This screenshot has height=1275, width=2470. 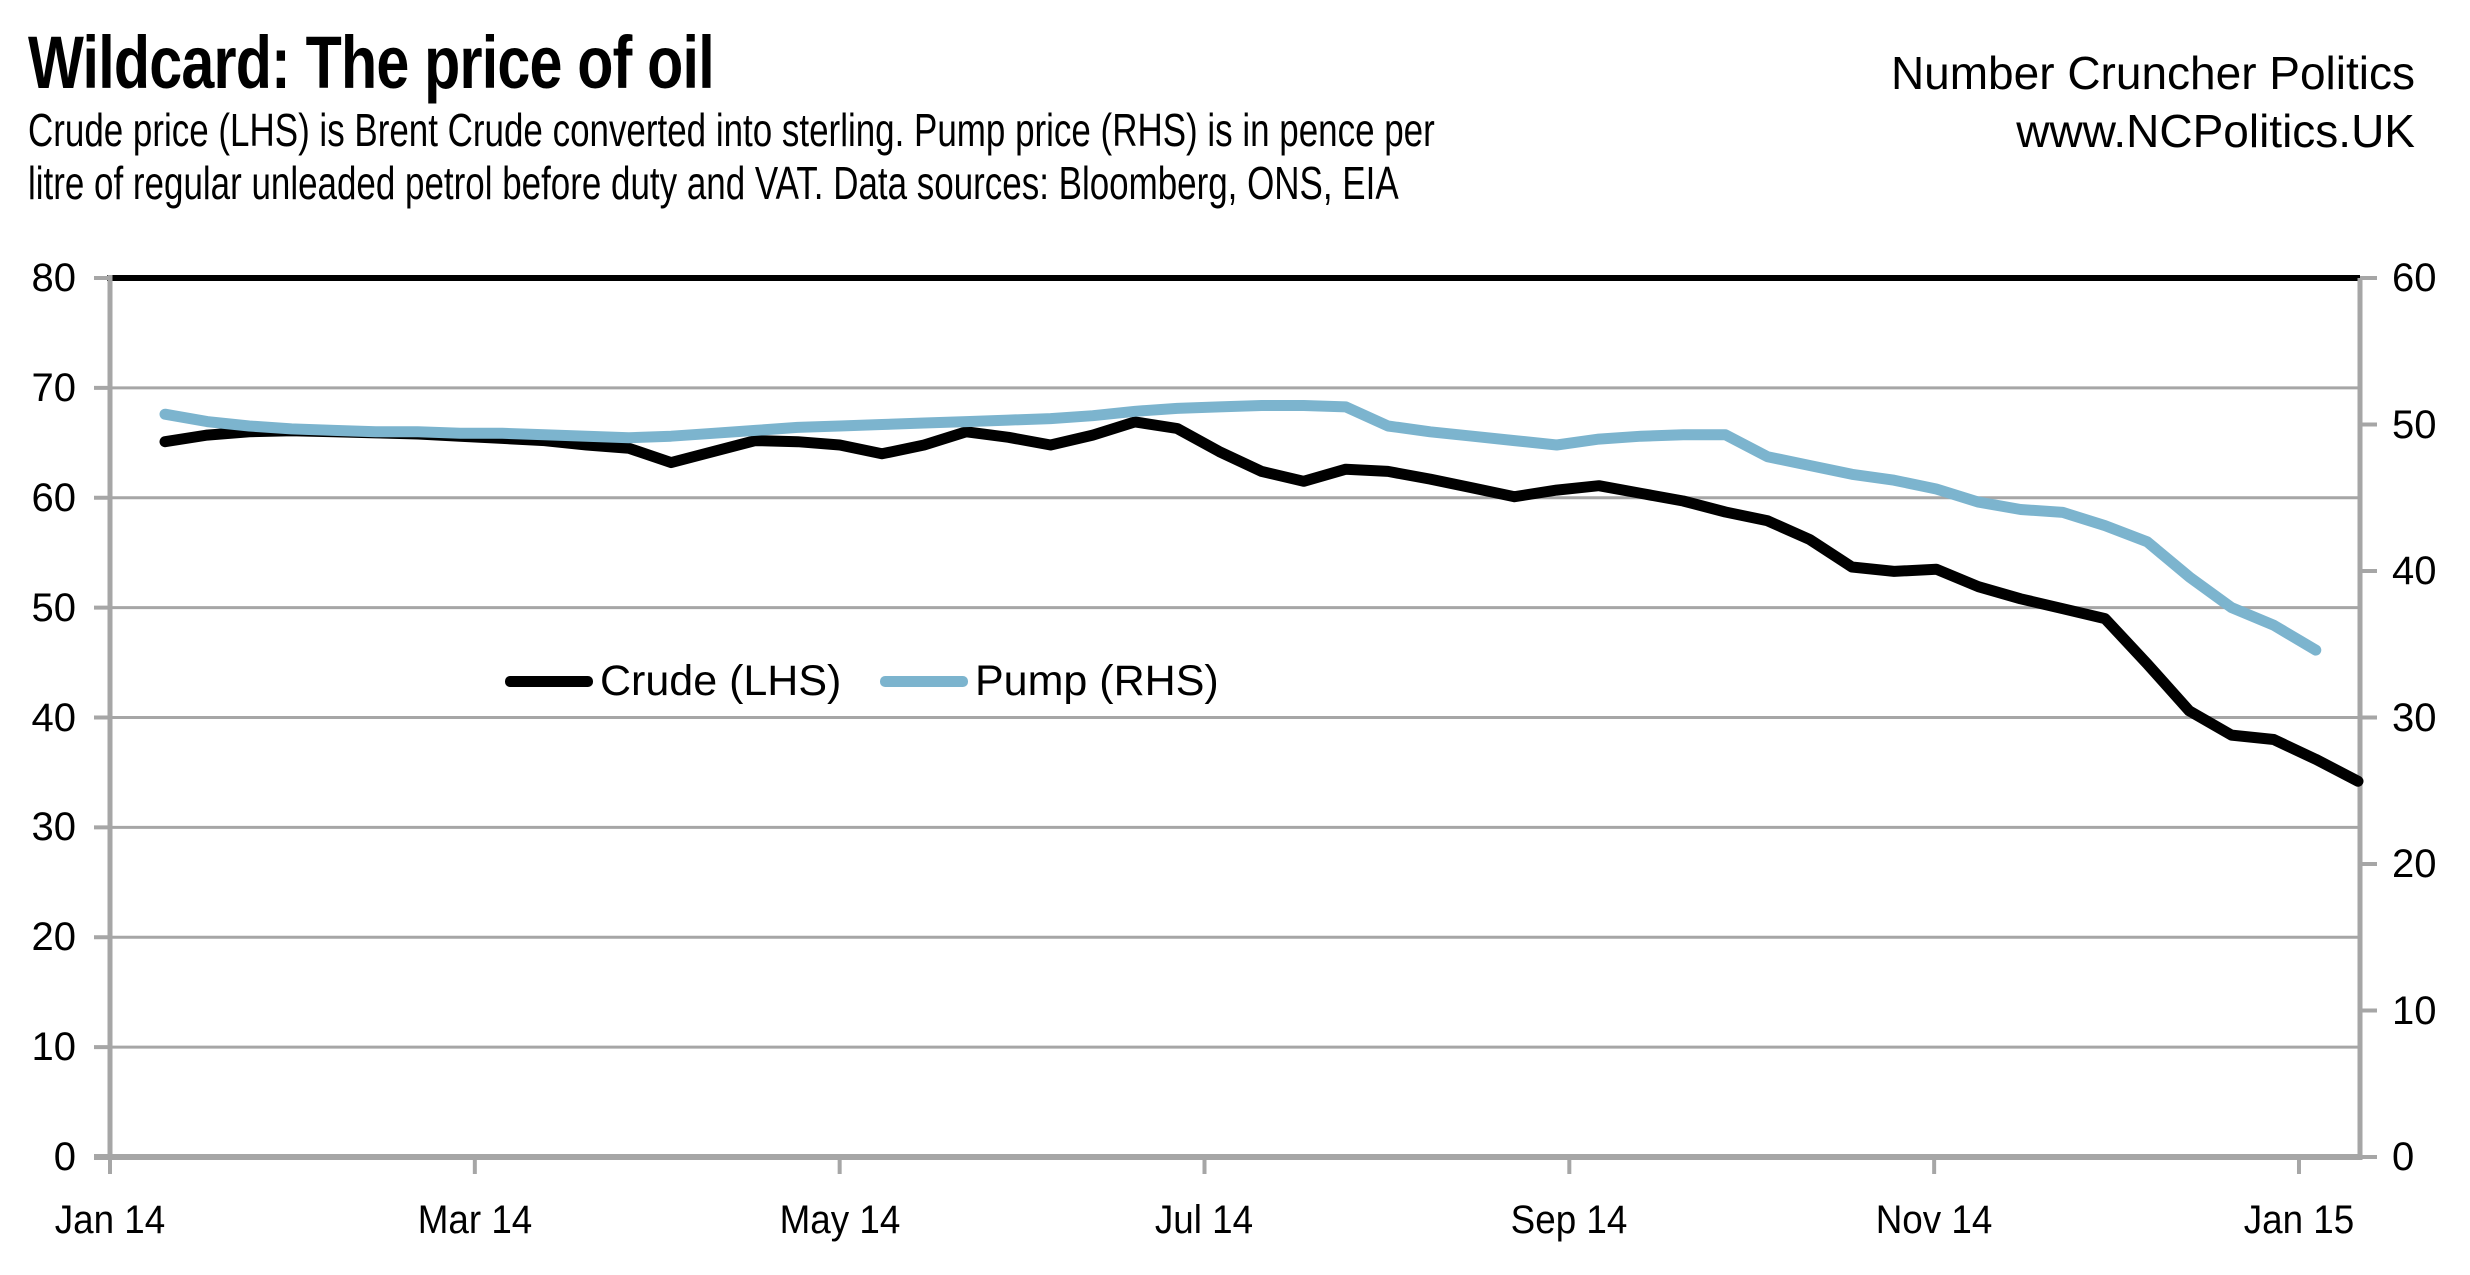 What do you see at coordinates (475, 1220) in the screenshot?
I see `x-axis-label: Mar 14` at bounding box center [475, 1220].